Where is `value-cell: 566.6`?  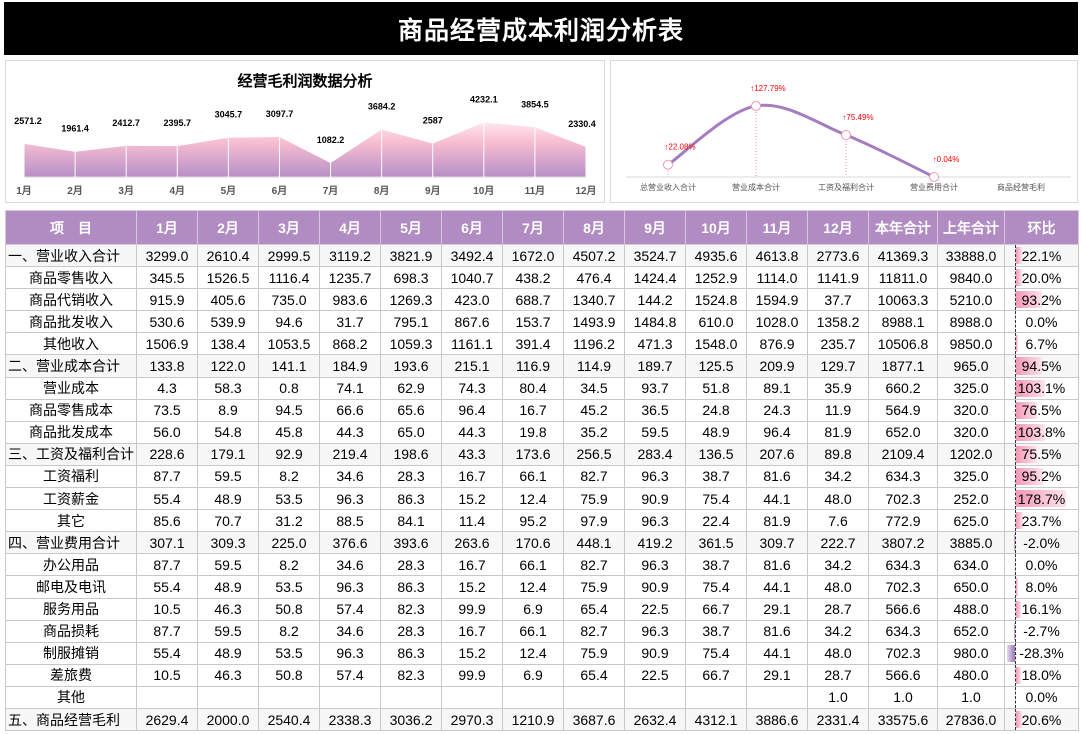 value-cell: 566.6 is located at coordinates (903, 675).